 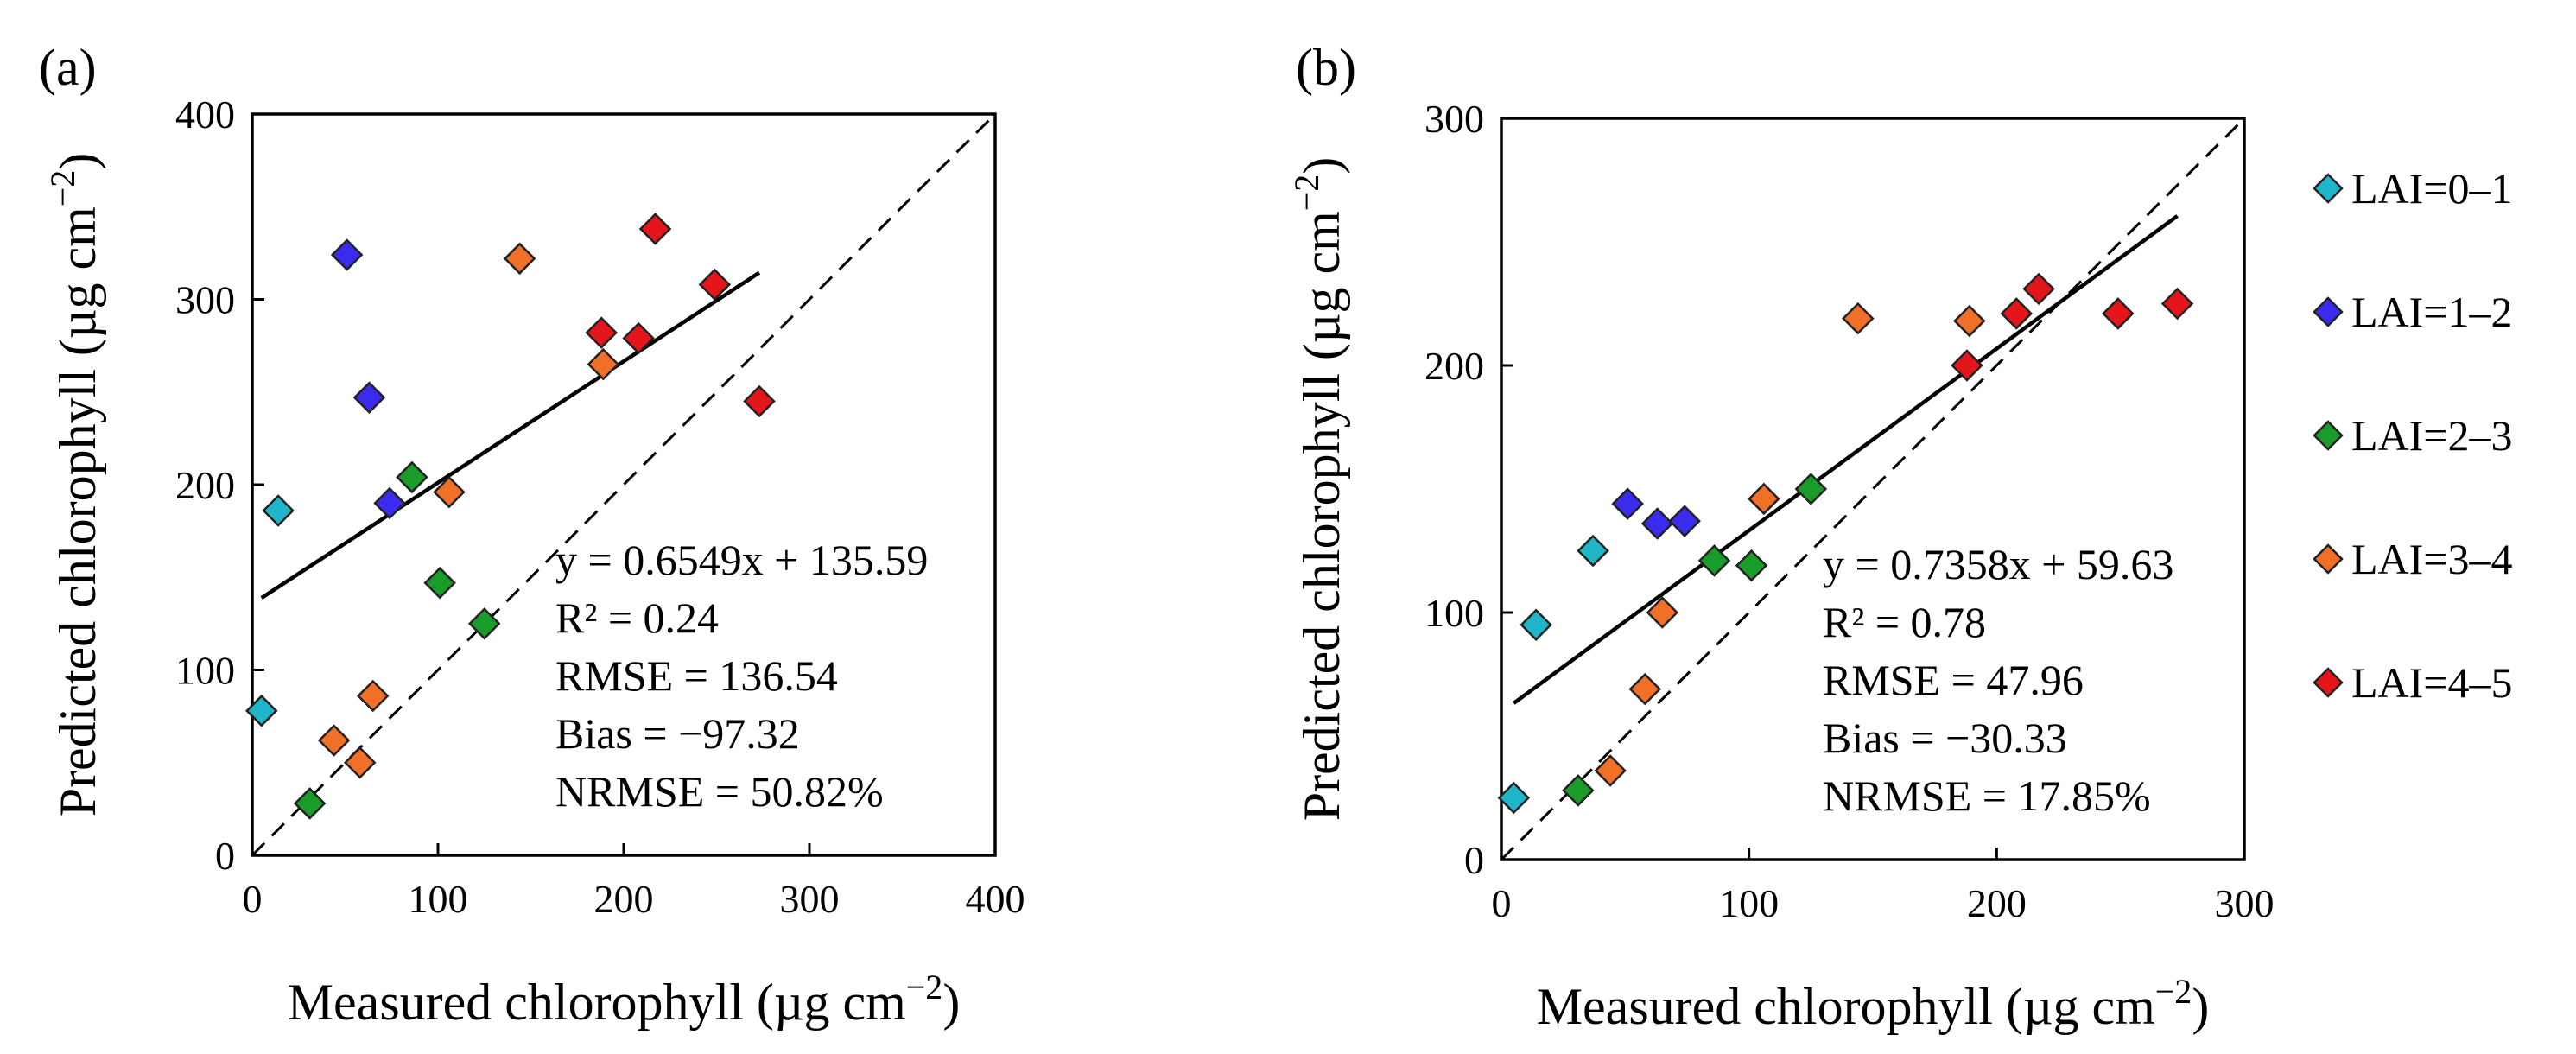 What do you see at coordinates (2432, 188) in the screenshot?
I see `legend-label: LAI=0–1` at bounding box center [2432, 188].